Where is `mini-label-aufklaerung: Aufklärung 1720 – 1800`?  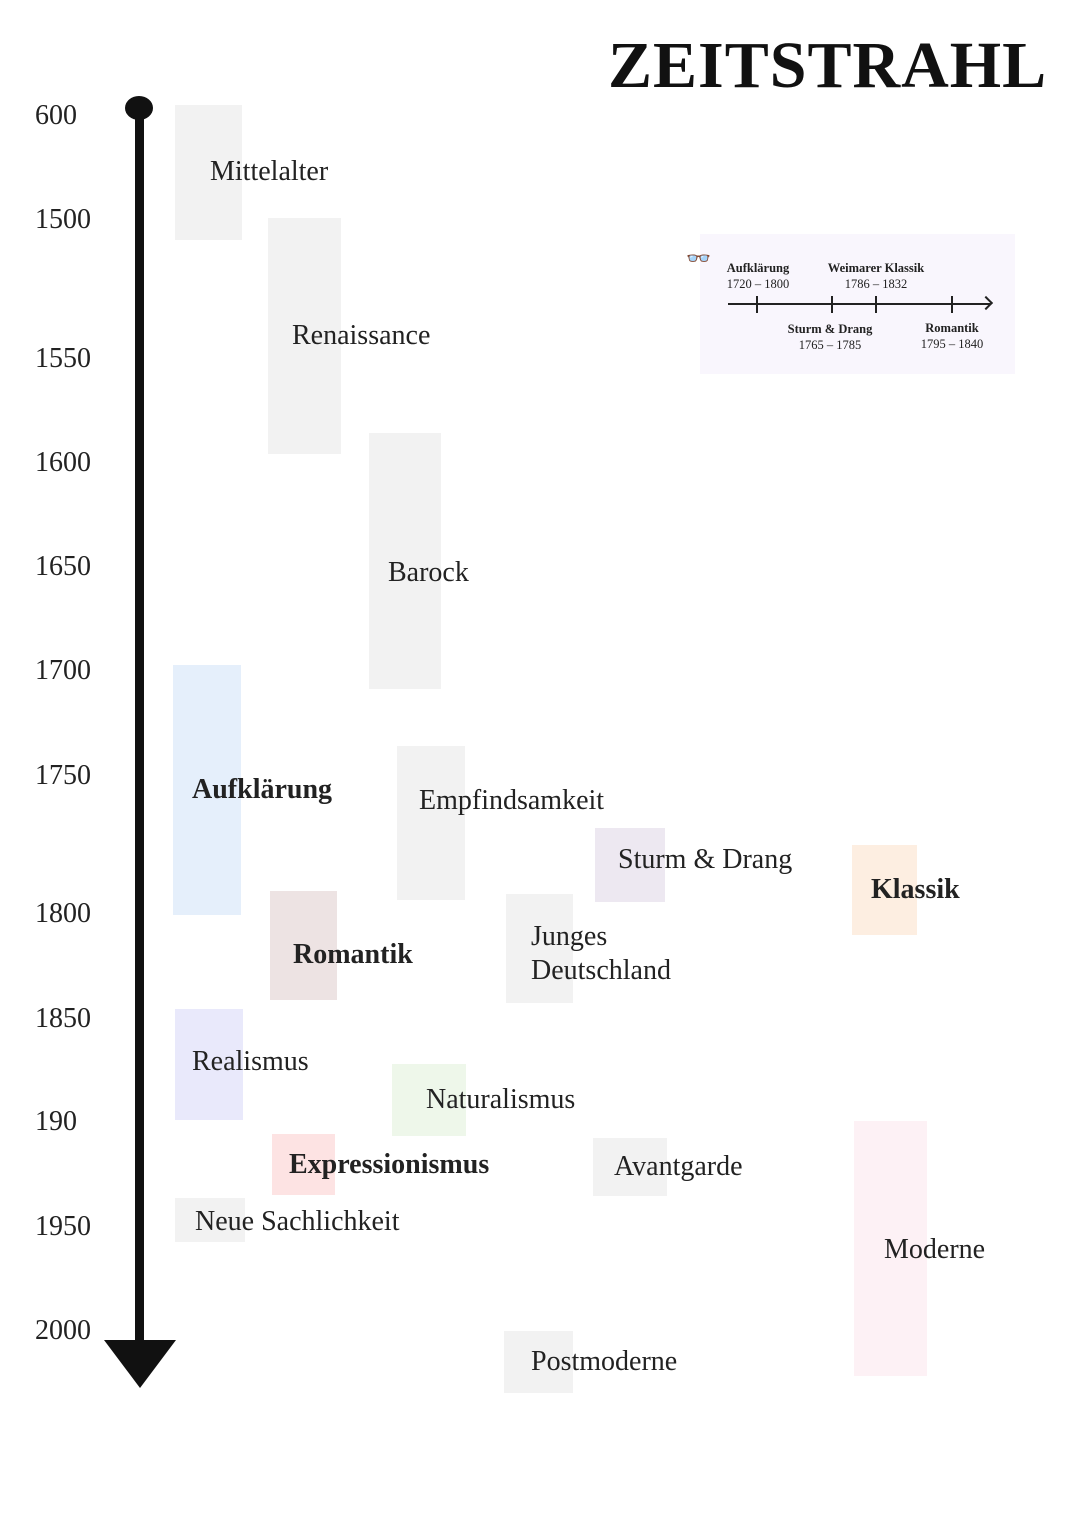 mini-label-aufklaerung: Aufklärung 1720 – 1800 is located at coordinates (758, 276).